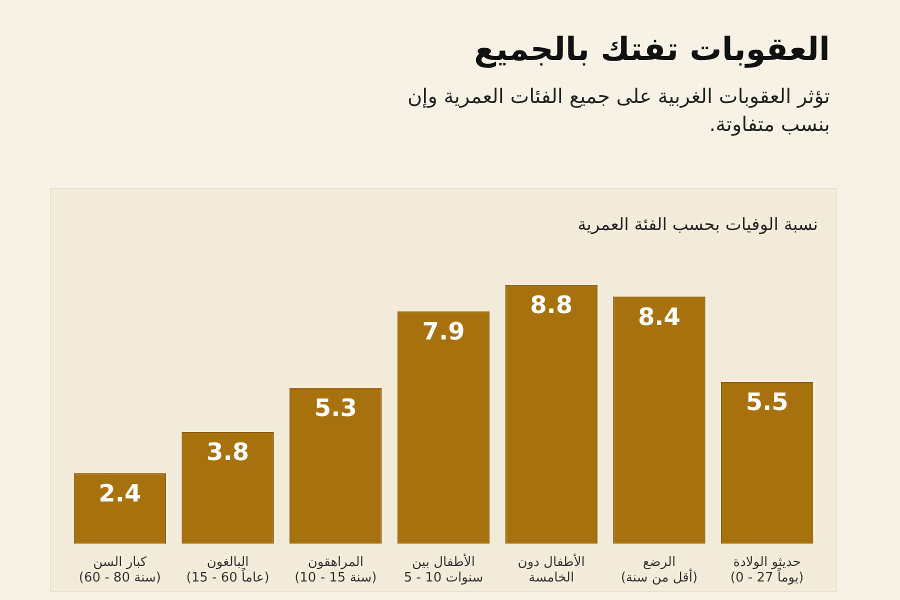 This screenshot has width=900, height=600. I want to click on data-label: 3.8, so click(228, 452).